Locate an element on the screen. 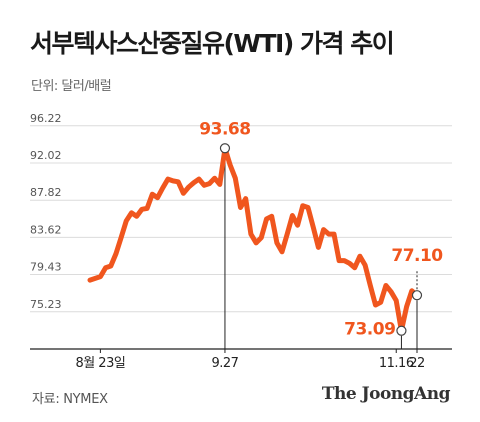 This screenshot has height=422, width=480. y-tick-label: 75.23 is located at coordinates (46, 304).